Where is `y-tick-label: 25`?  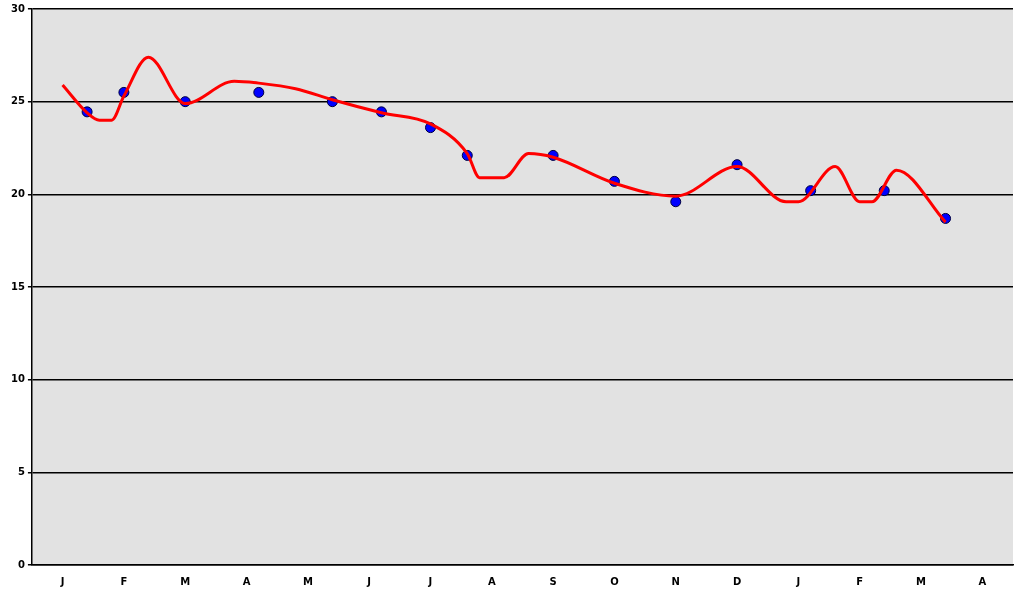 y-tick-label: 25 is located at coordinates (17, 101).